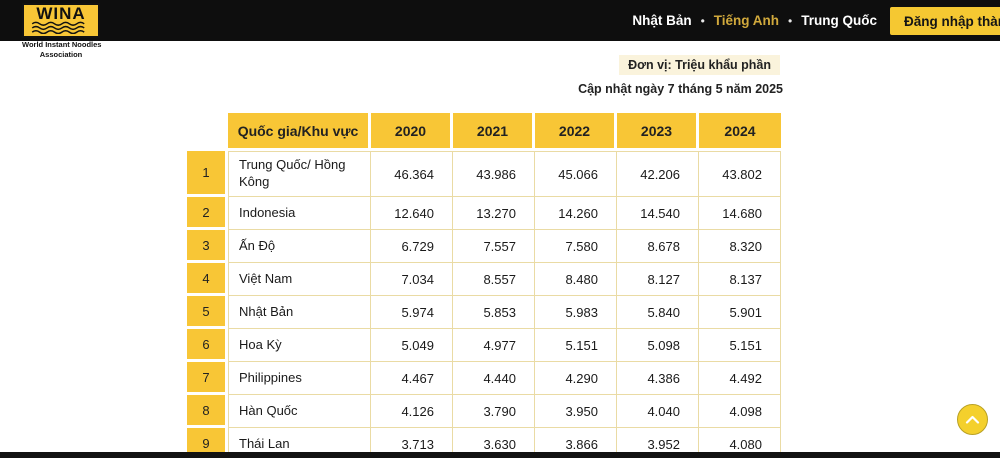  Describe the element at coordinates (412, 130) in the screenshot. I see `table-header-year-2020: 2020` at that location.